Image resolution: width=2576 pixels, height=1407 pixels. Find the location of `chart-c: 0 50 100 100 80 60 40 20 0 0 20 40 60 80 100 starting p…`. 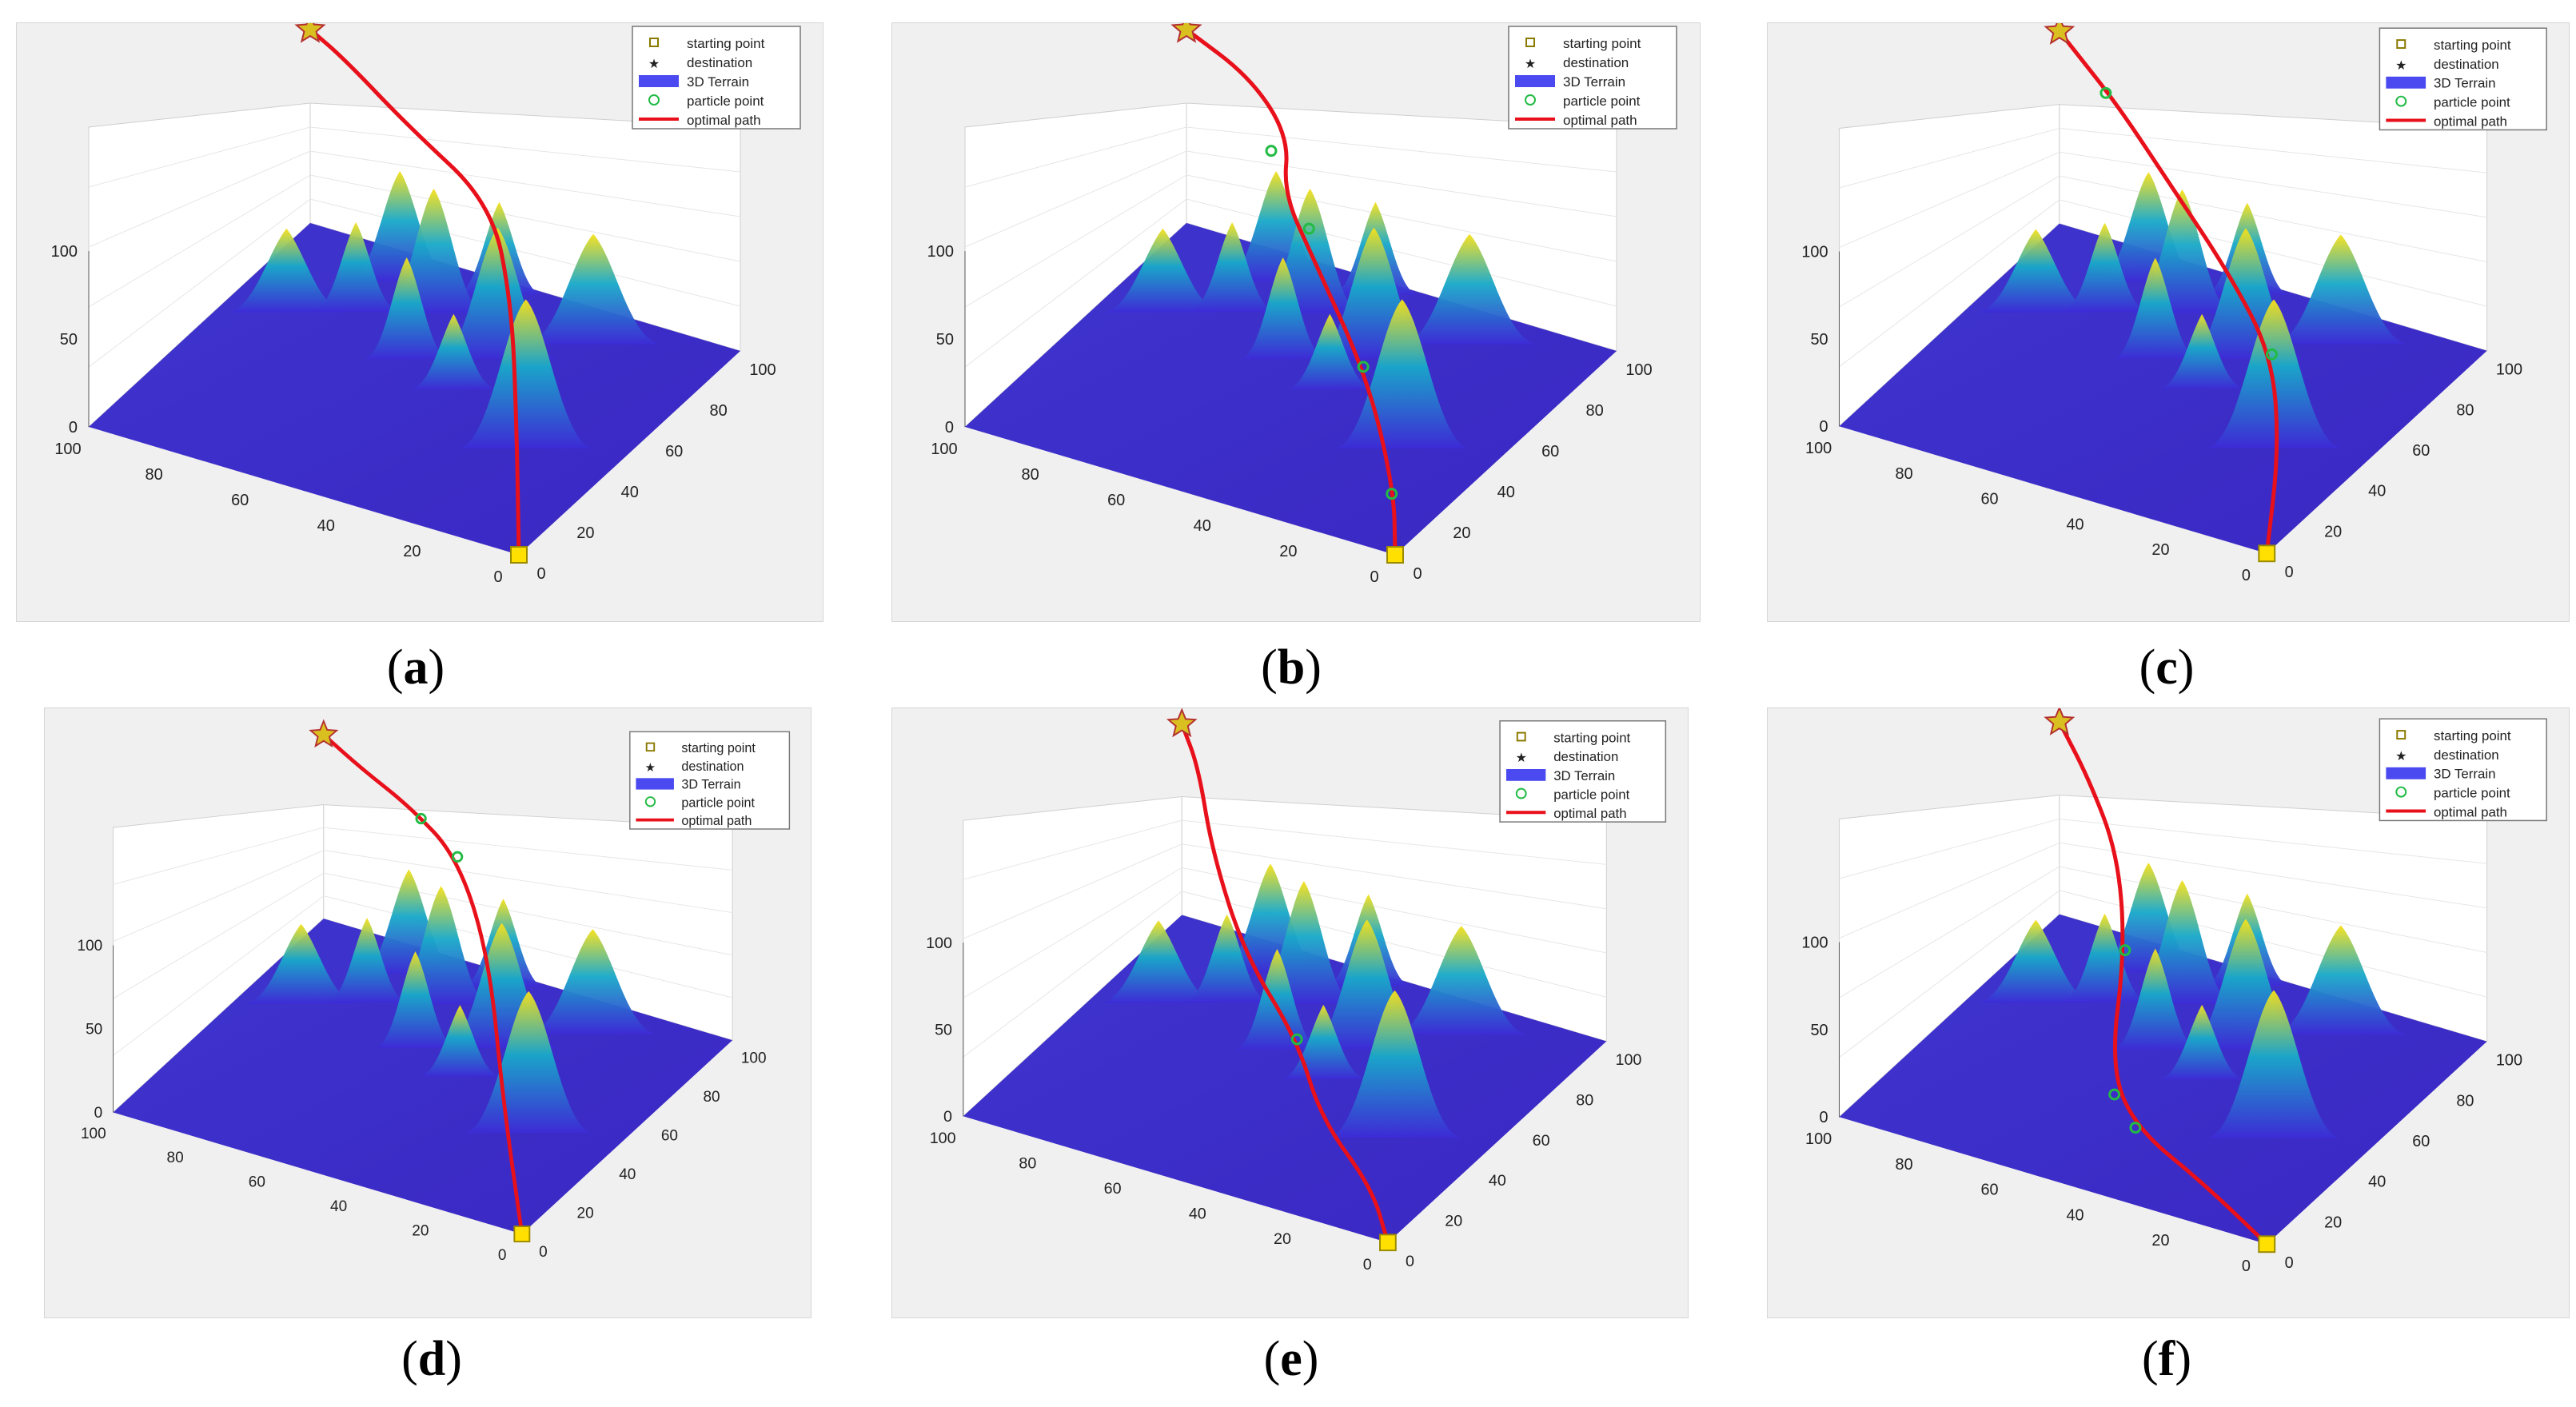

chart-c: 0 50 100 100 80 60 40 20 0 0 20 40 60 80 100 starting p… is located at coordinates (2174, 303).